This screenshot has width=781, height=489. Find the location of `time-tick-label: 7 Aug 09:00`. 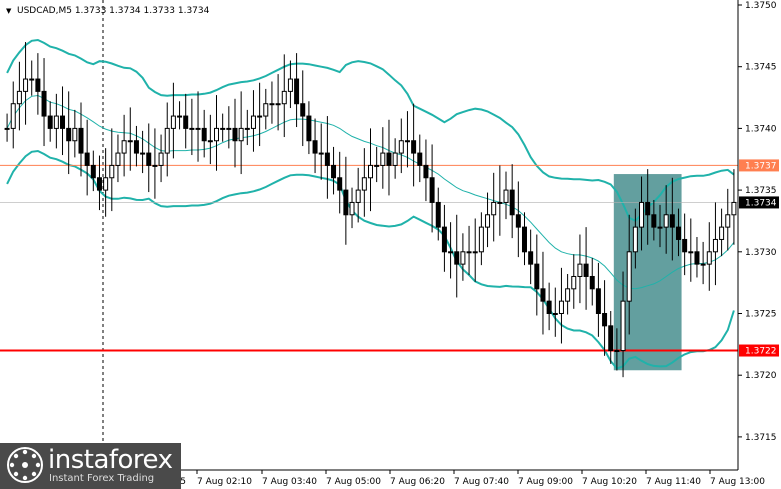

time-tick-label: 7 Aug 09:00 is located at coordinates (545, 482).